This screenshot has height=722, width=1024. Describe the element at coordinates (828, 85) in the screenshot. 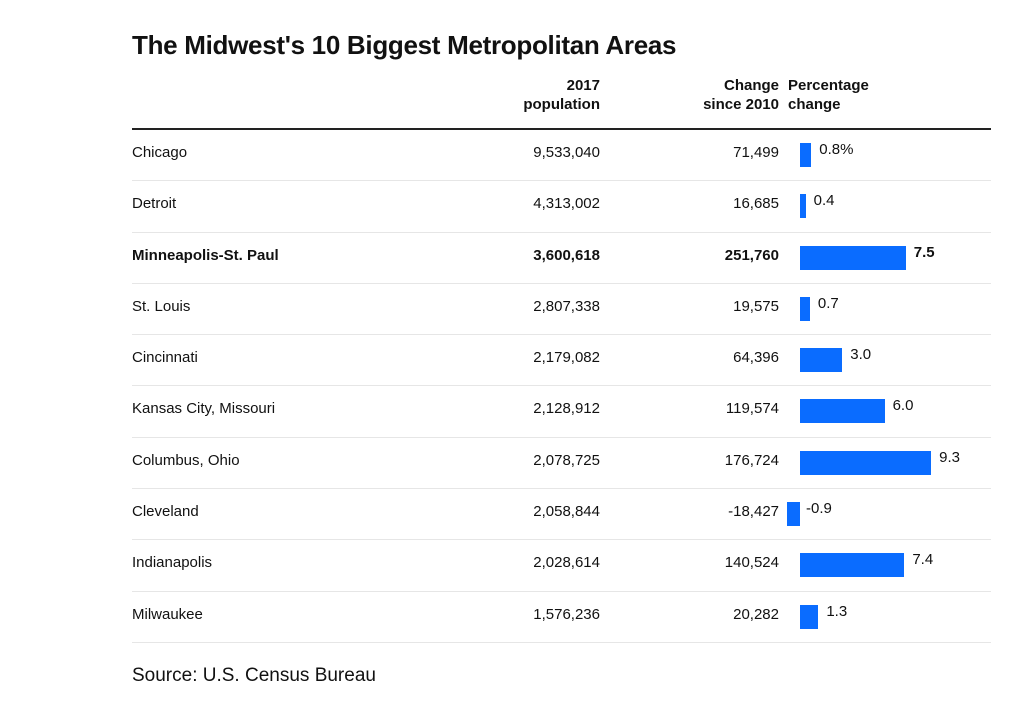

I see `header-percent-line1: Percentage` at that location.